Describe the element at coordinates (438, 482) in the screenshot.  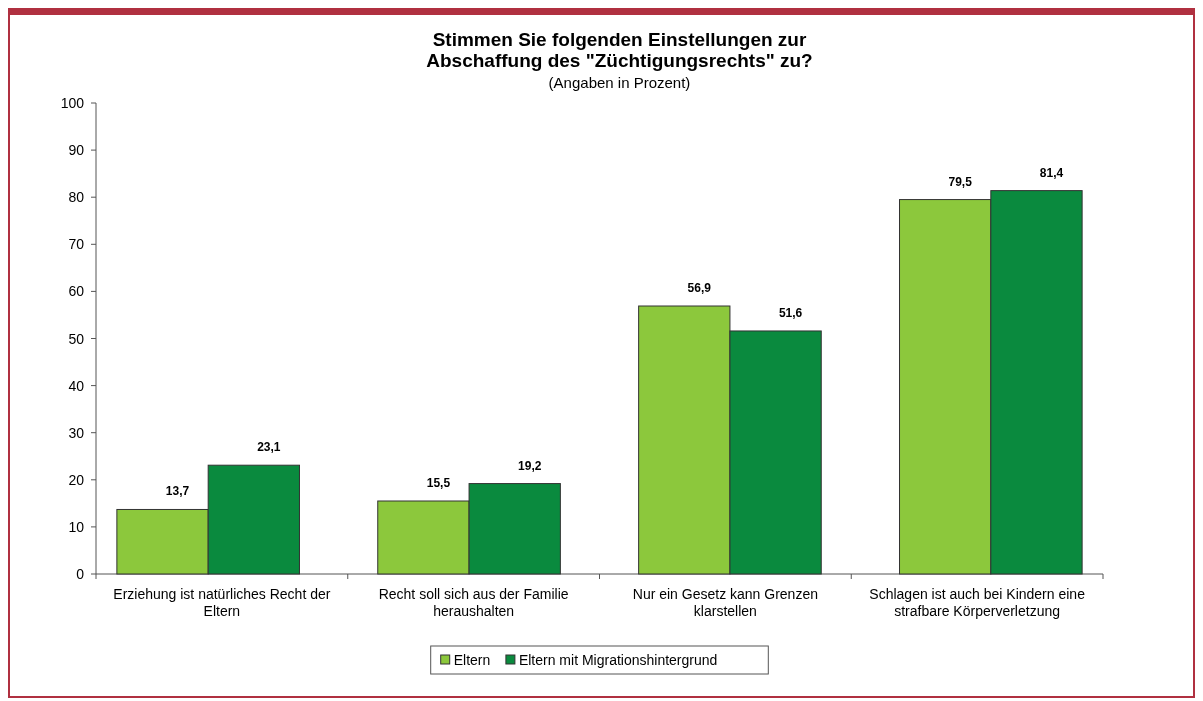
I see `data-label: 15,5` at that location.